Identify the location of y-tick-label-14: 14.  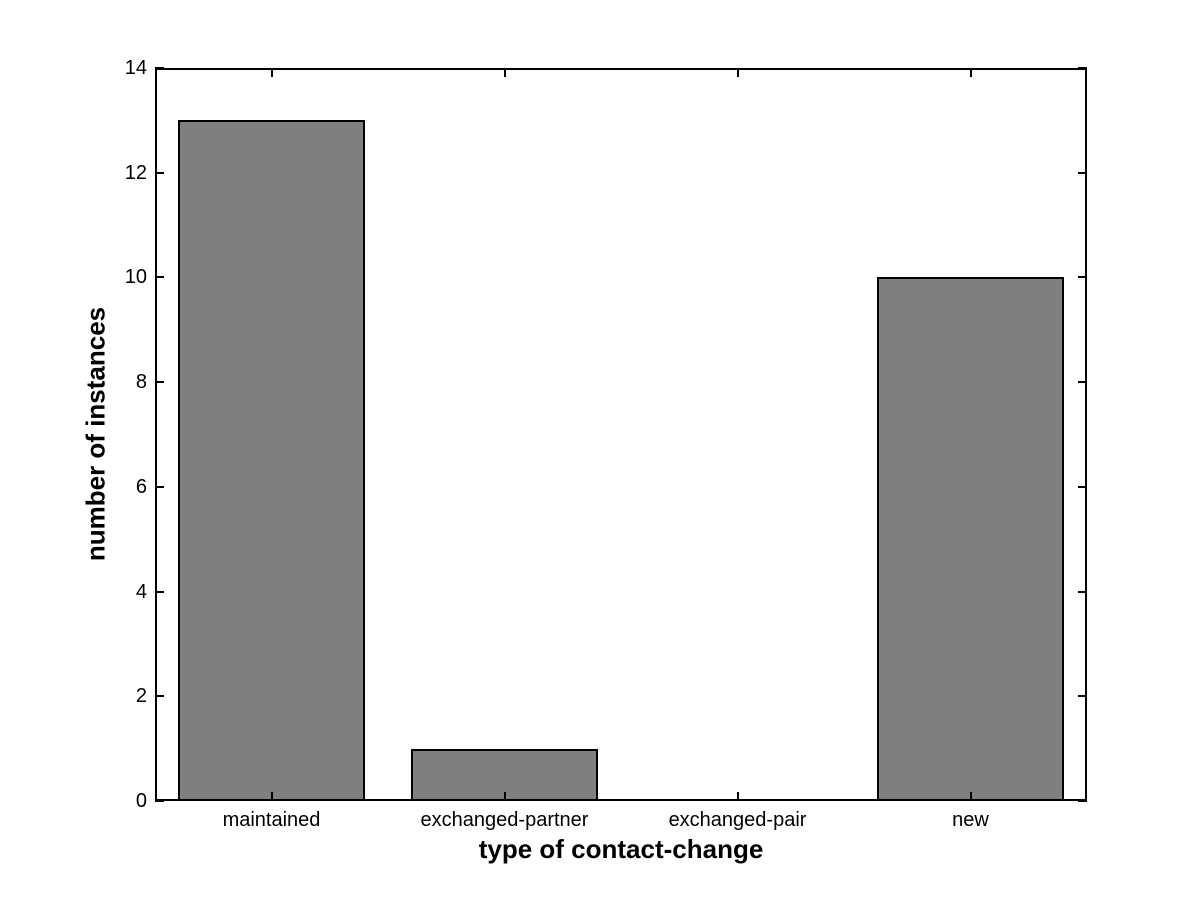
(135, 68).